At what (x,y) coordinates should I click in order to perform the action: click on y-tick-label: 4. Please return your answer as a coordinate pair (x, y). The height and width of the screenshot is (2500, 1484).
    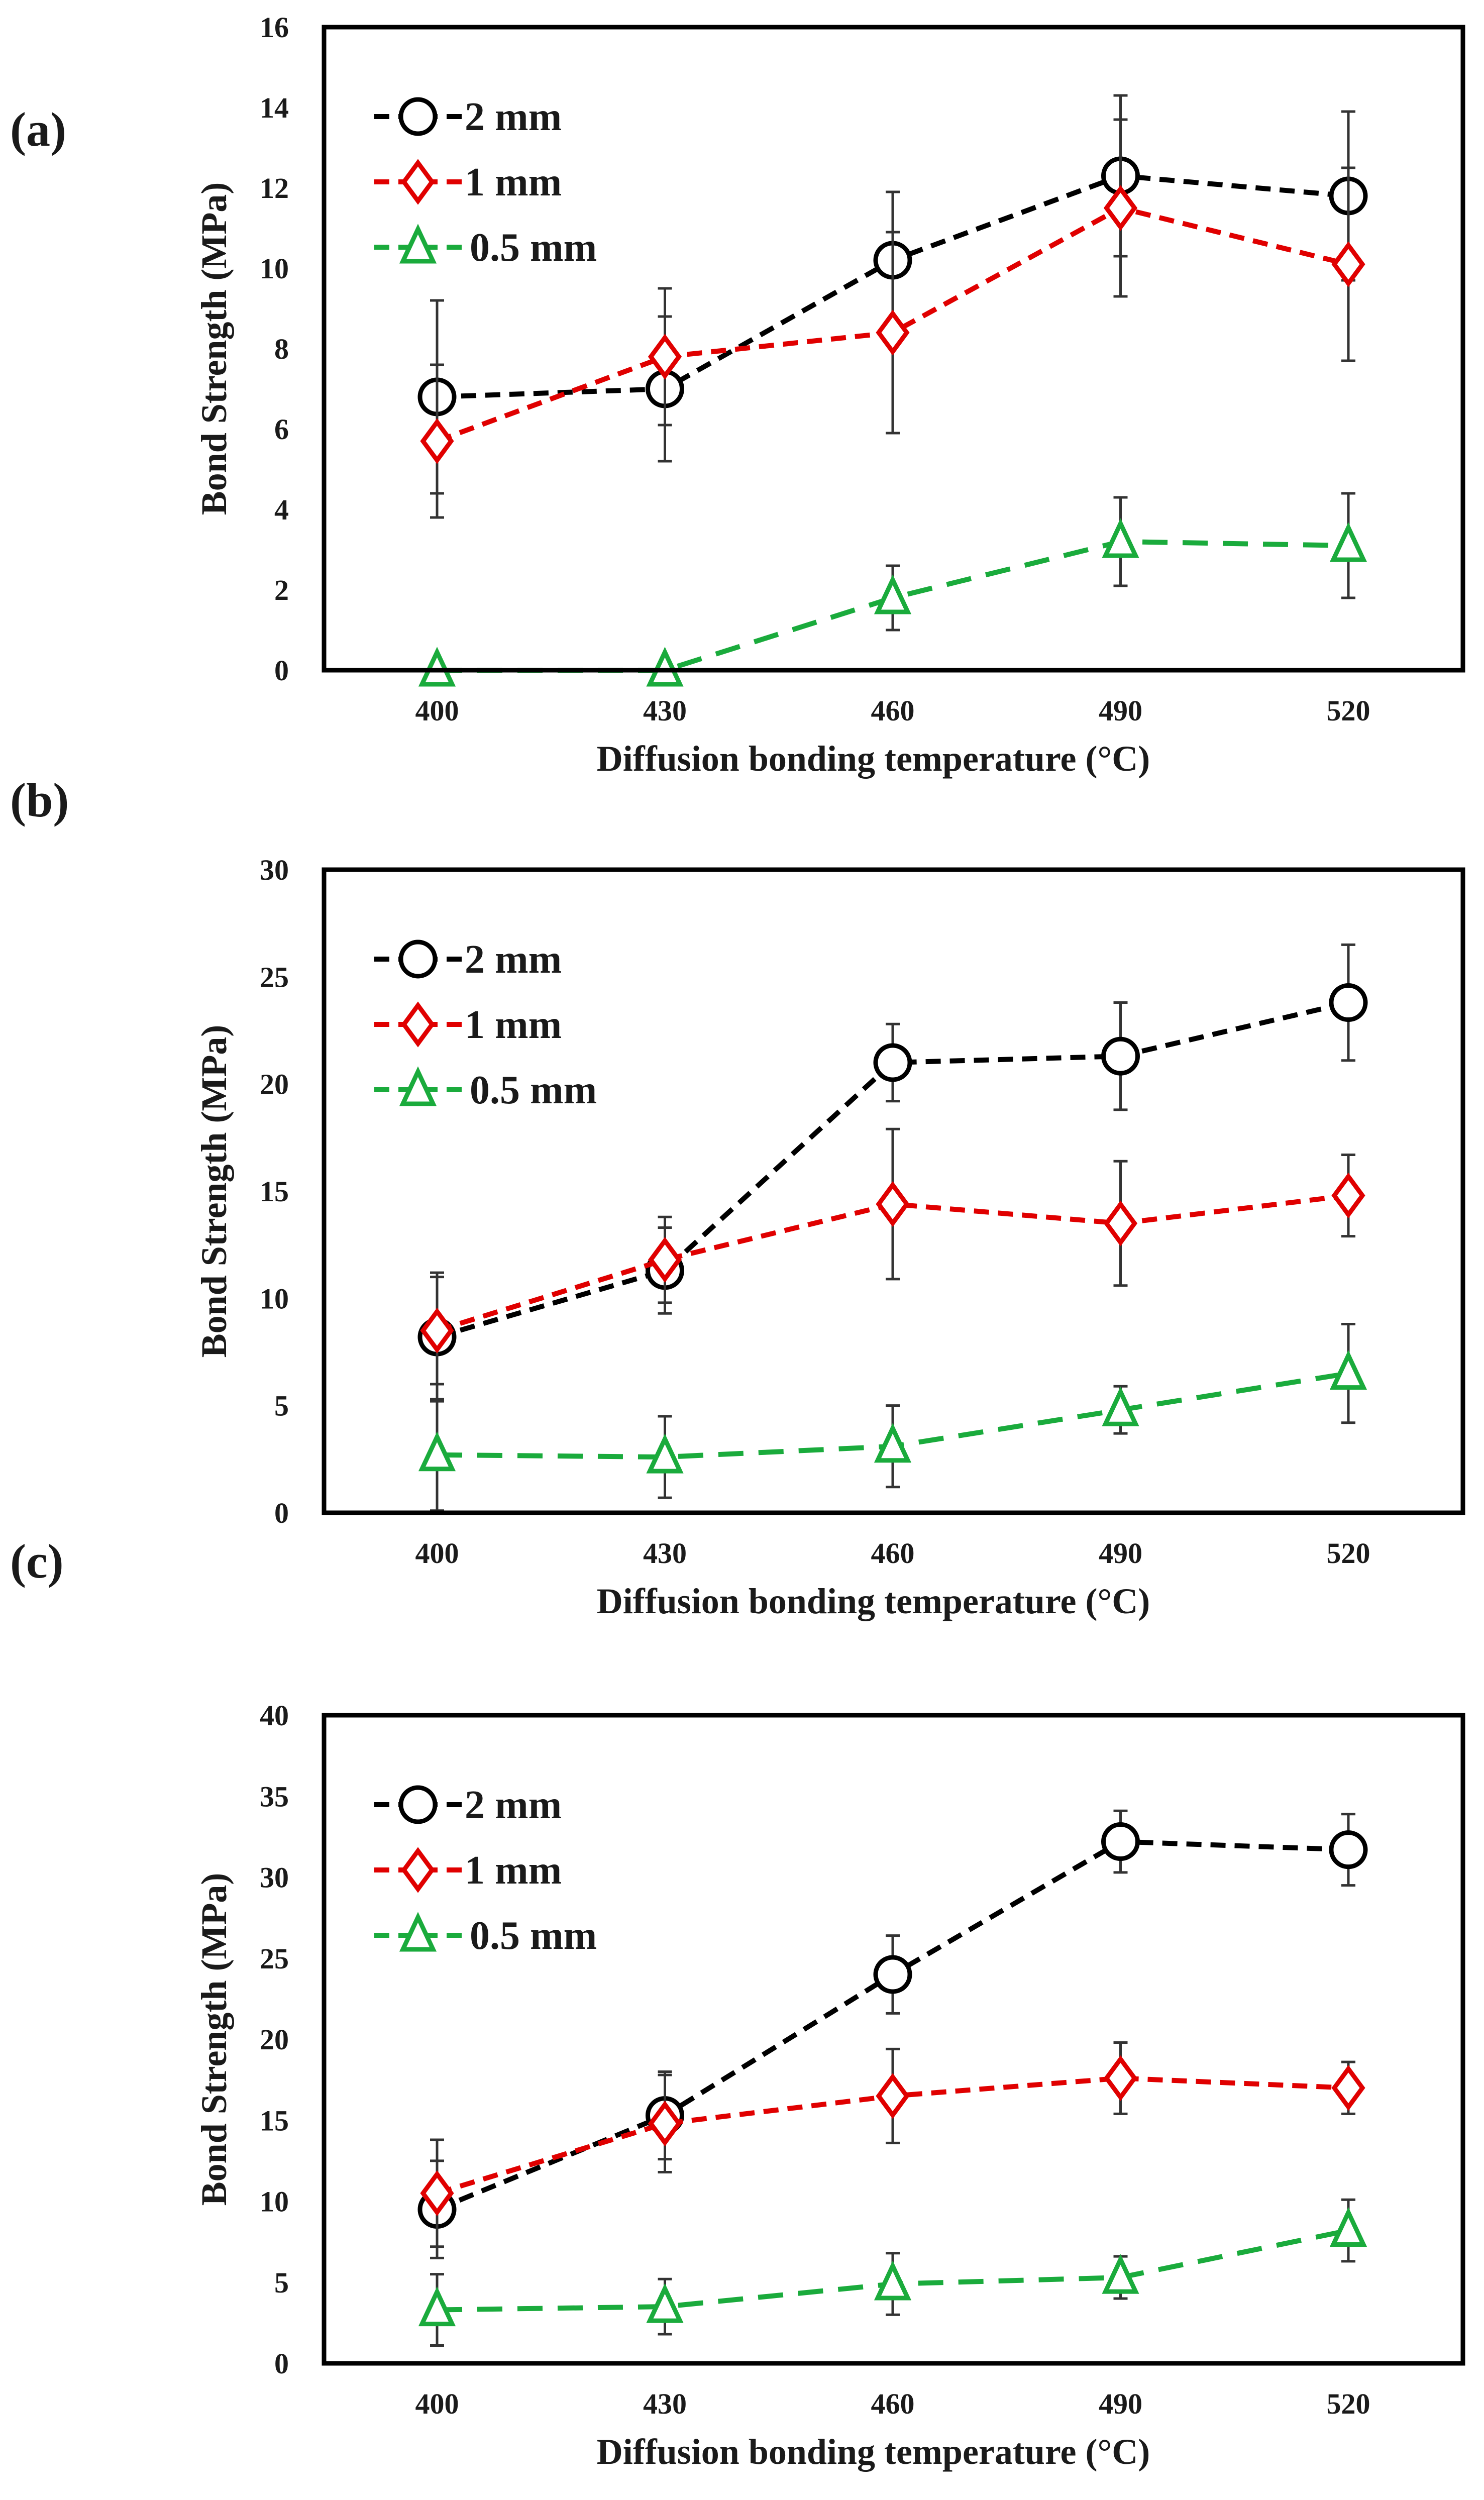
    Looking at the image, I should click on (281, 509).